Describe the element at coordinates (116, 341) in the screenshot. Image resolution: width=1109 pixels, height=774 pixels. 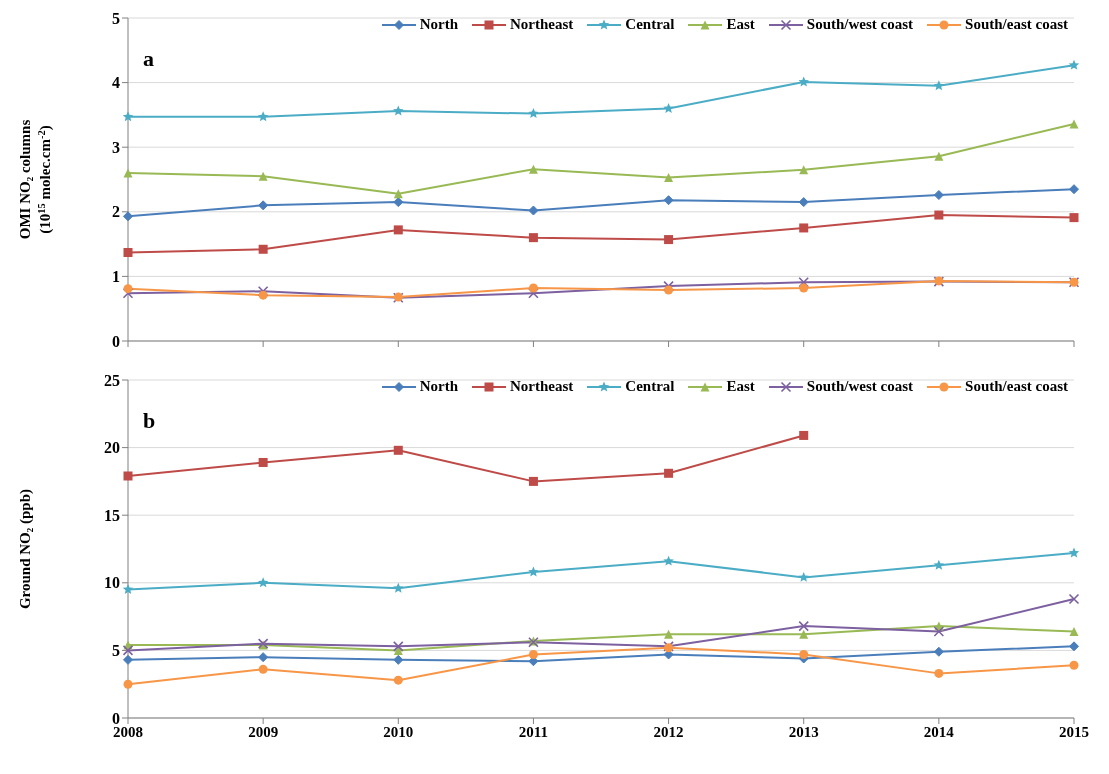
I see `y-tick-label: 0` at that location.